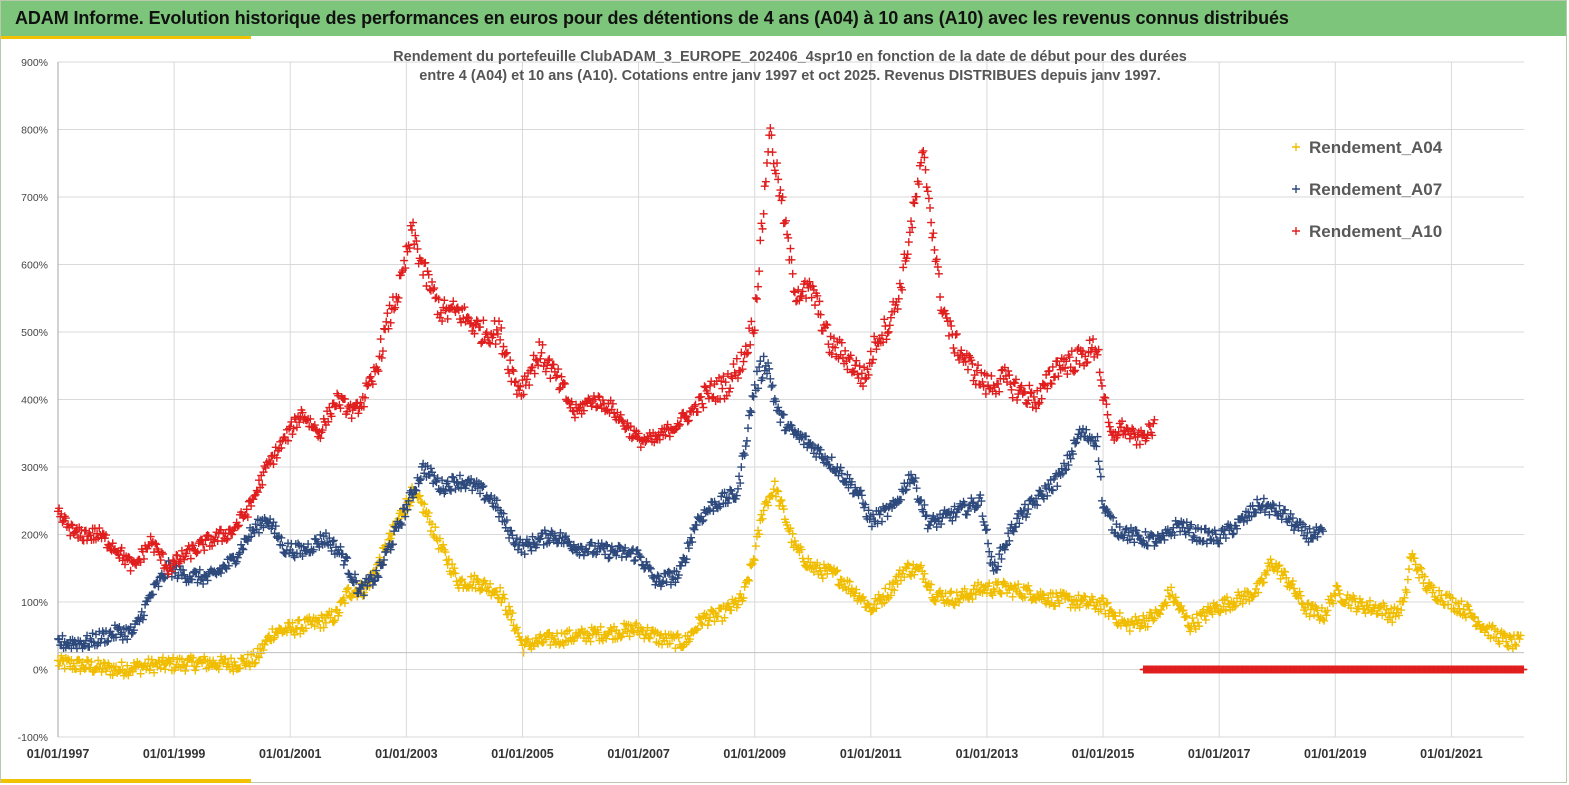  I want to click on y-tick-label: 800%, so click(34, 131).